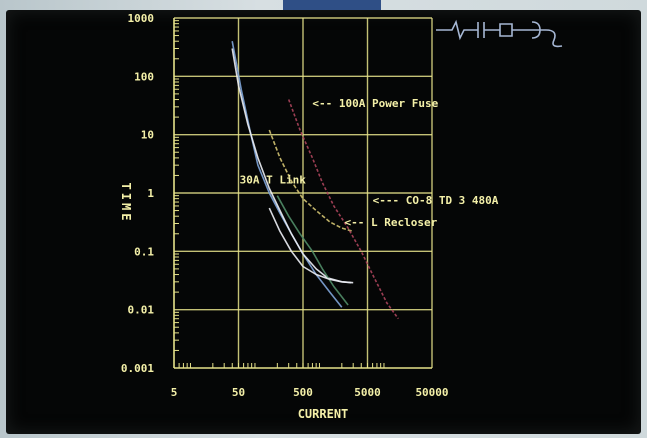 This screenshot has width=647, height=438. I want to click on y-tick-label: 0.1, so click(144, 251).